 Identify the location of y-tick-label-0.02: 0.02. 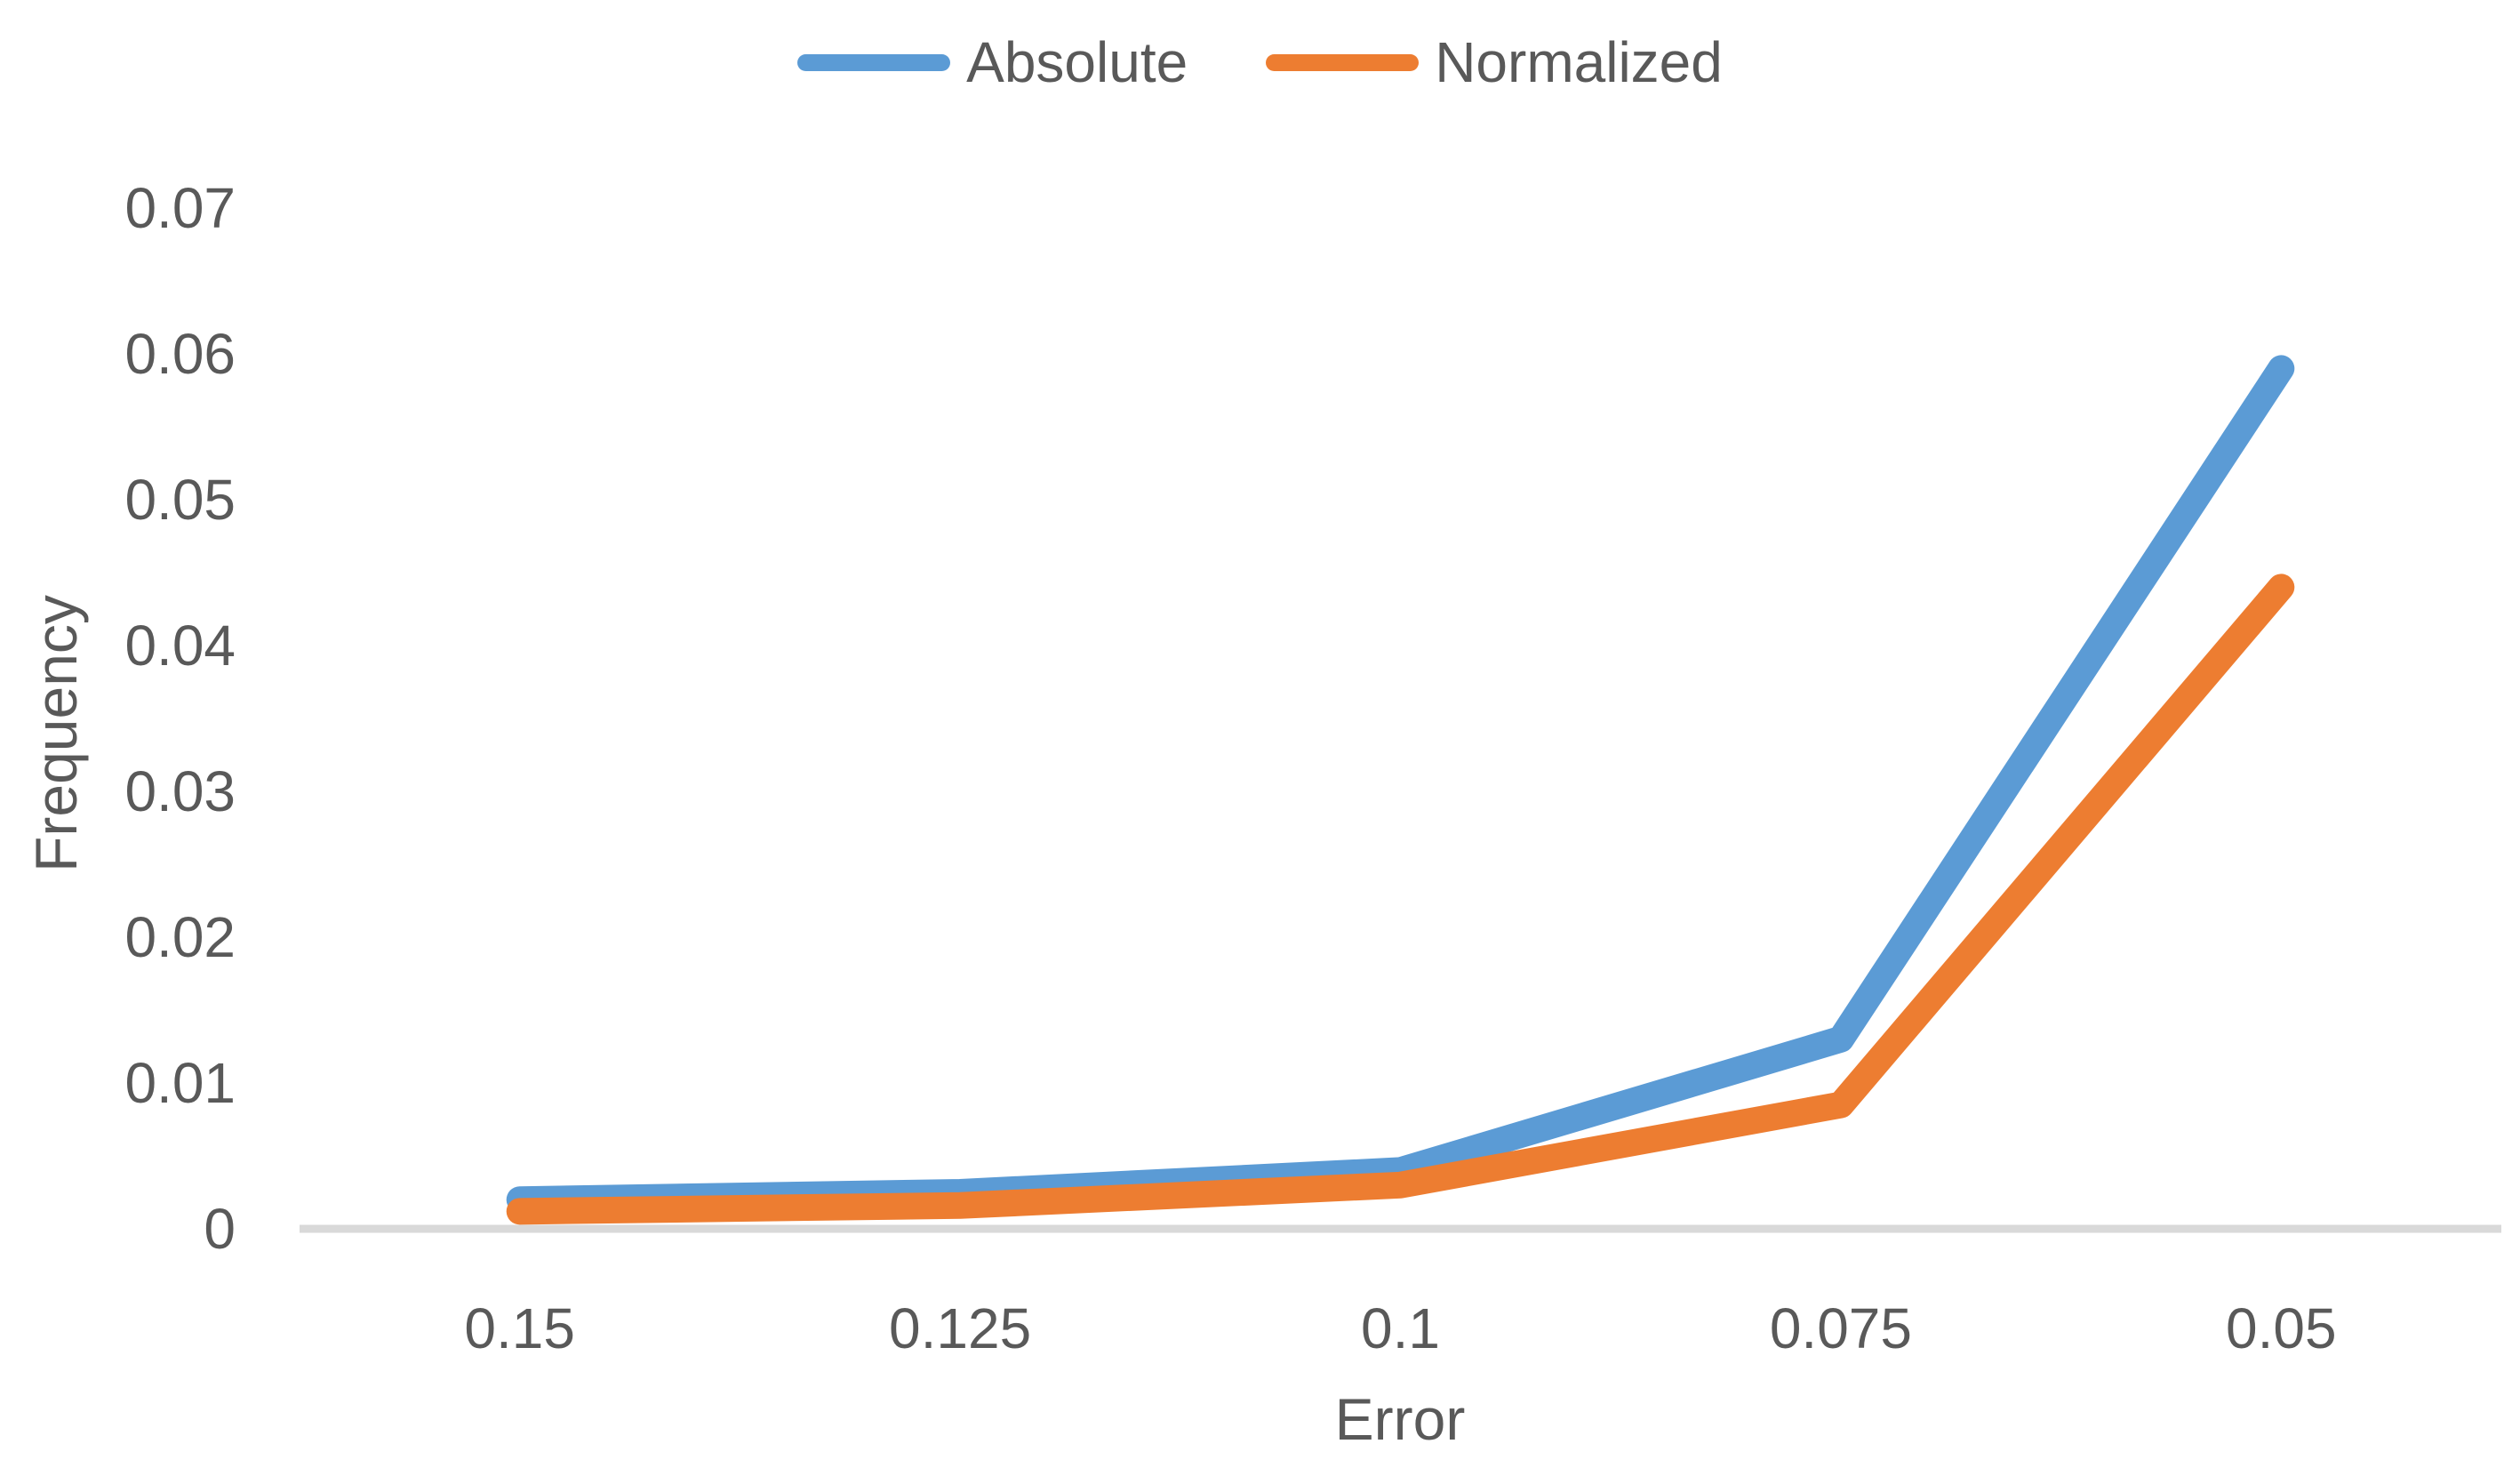
(180, 937).